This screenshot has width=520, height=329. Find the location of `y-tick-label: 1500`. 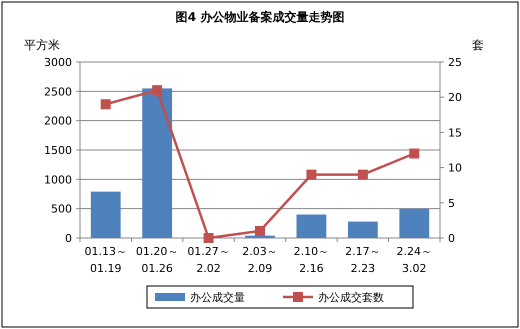

y-tick-label: 1500 is located at coordinates (58, 150).